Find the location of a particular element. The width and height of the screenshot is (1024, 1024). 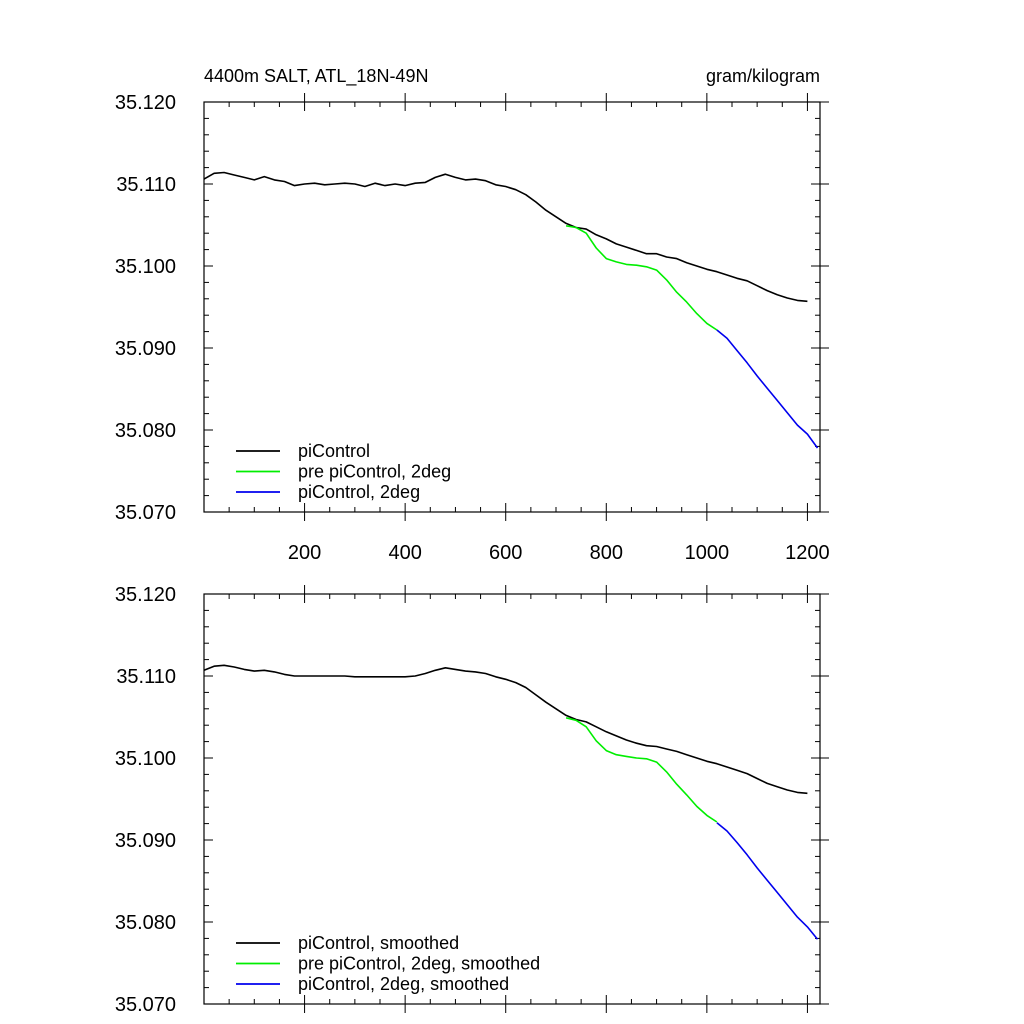

legend-label: piControl, smoothed is located at coordinates (378, 943).